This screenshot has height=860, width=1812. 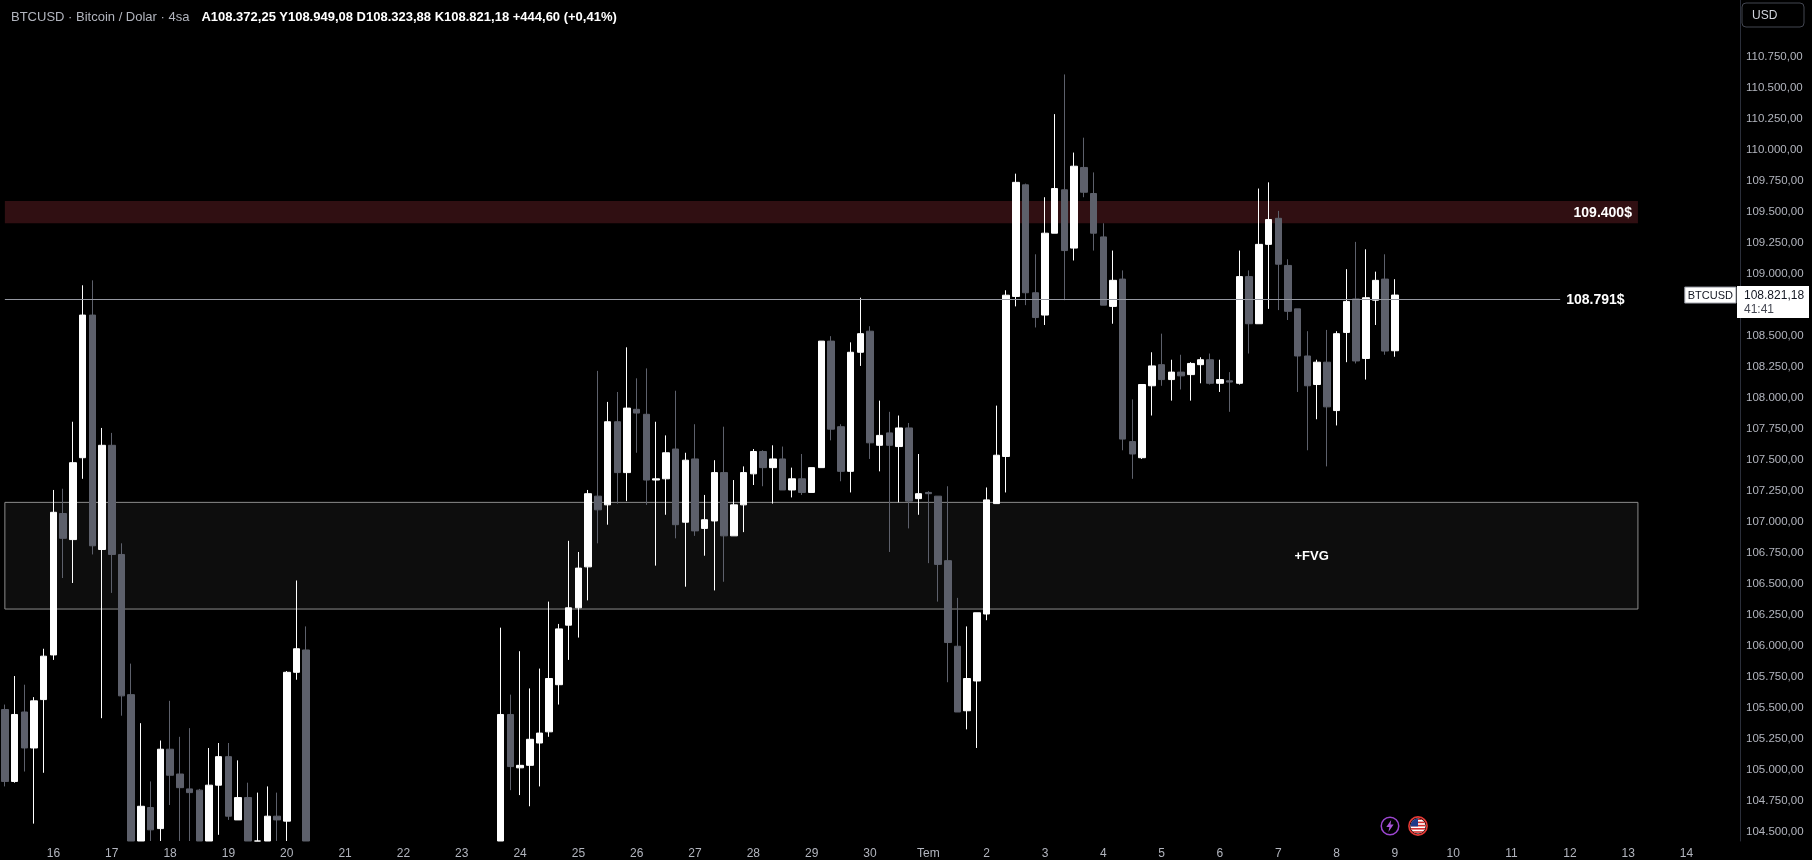 I want to click on x-tick-label: 7, so click(x=1278, y=853).